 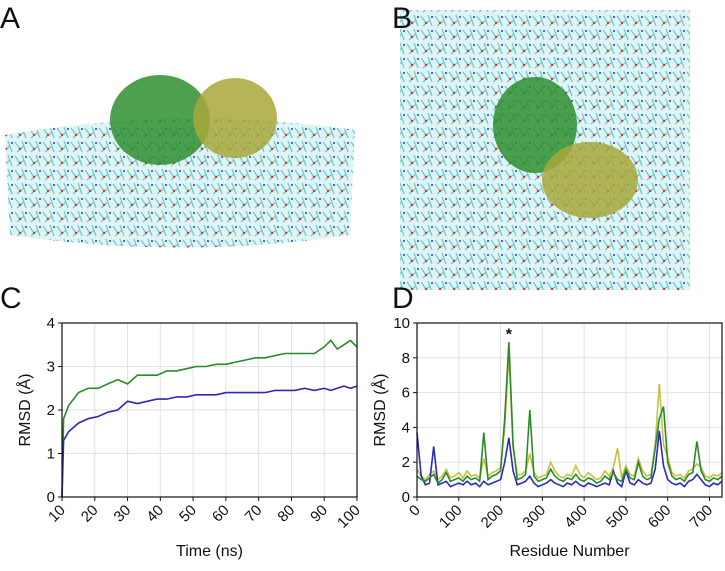 I want to click on x-tick-label: 600, so click(x=660, y=517).